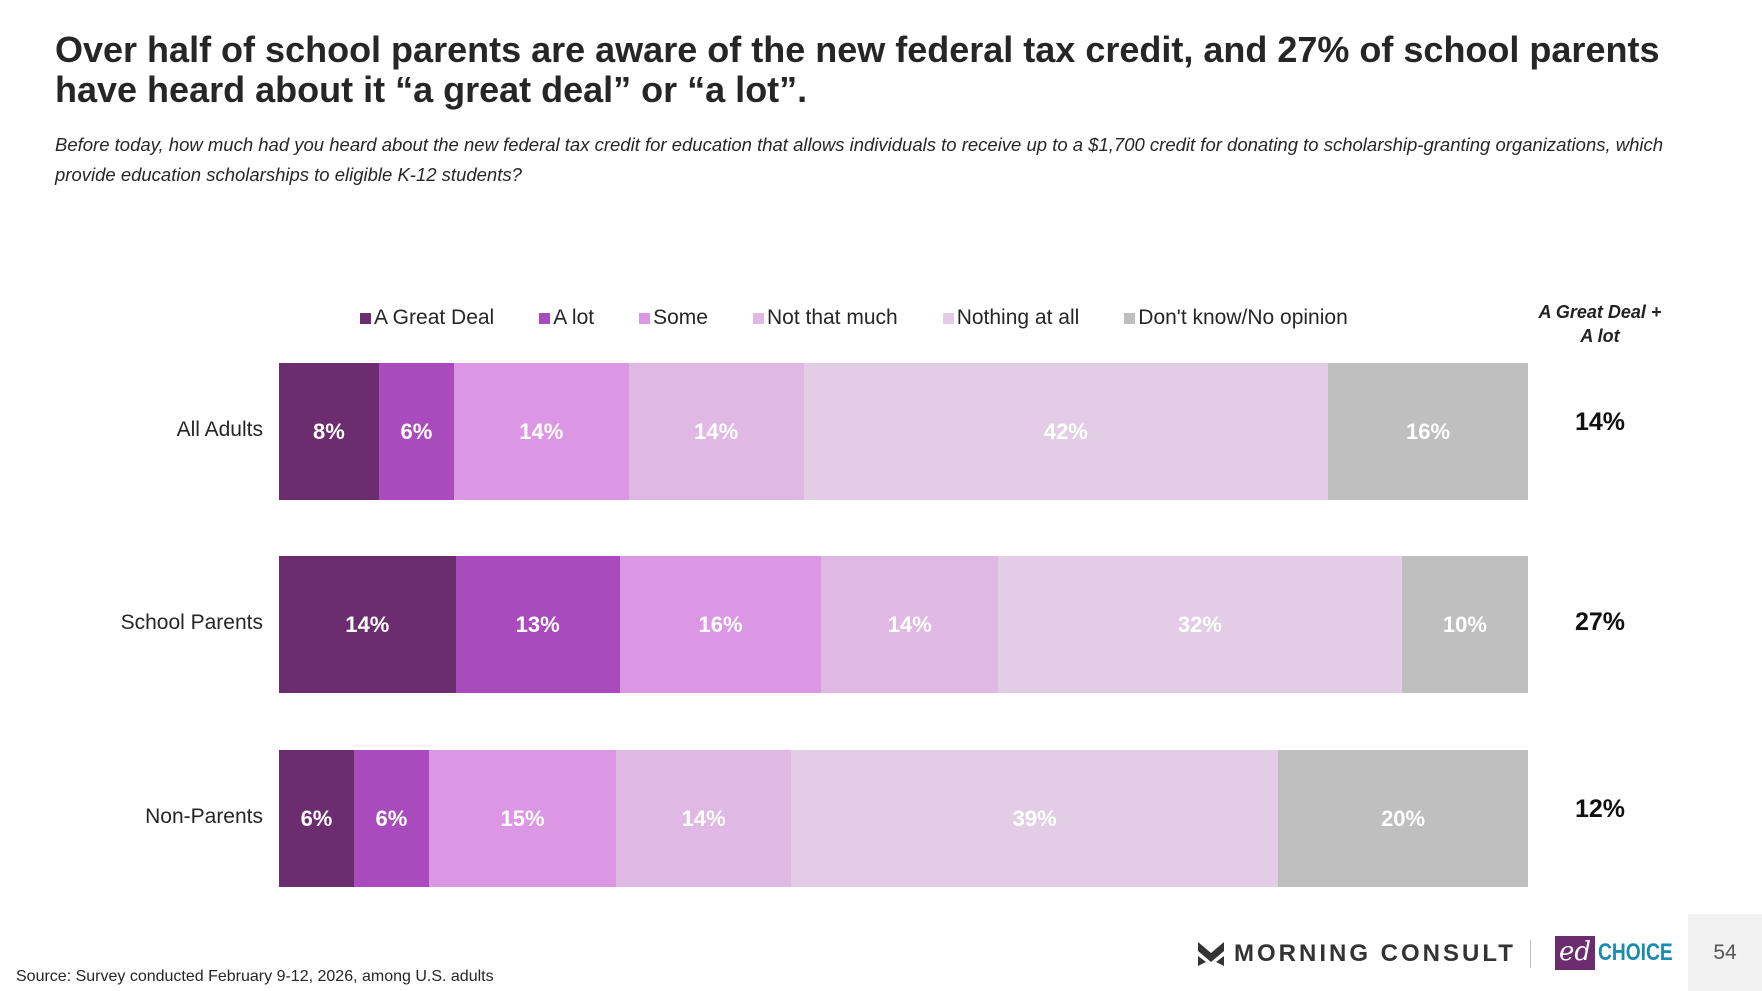 This screenshot has height=991, width=1762. I want to click on data-label: 42%, so click(1065, 431).